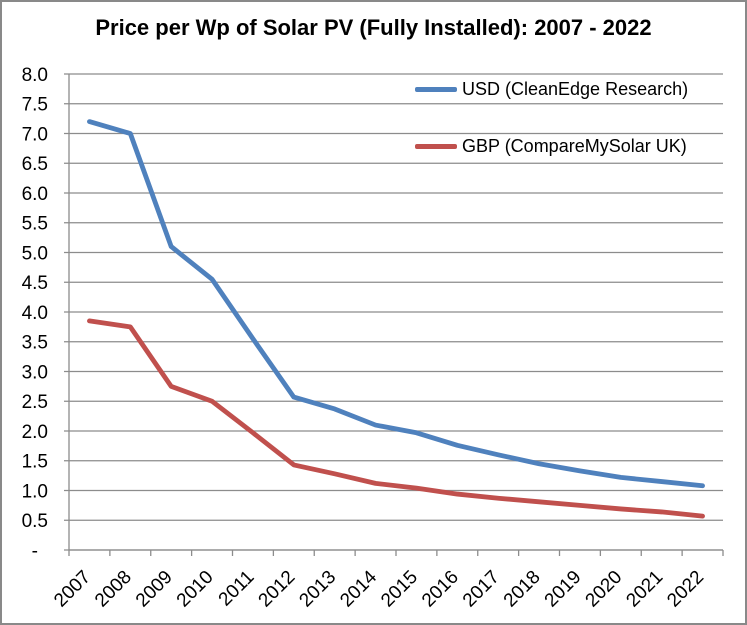  Describe the element at coordinates (522, 589) in the screenshot. I see `x-axis-label: 2018` at that location.